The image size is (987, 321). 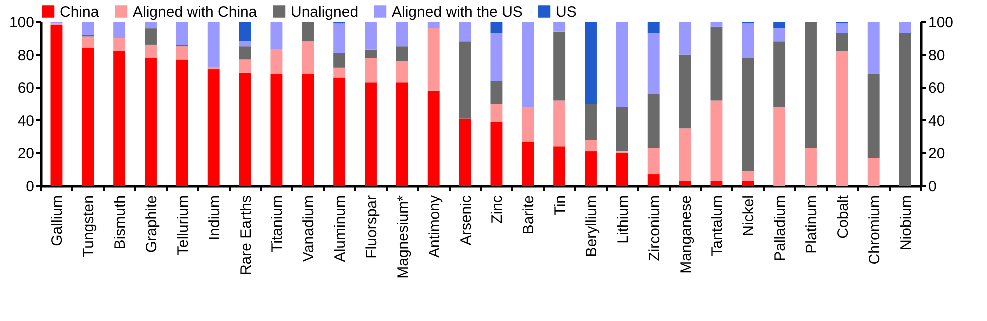 What do you see at coordinates (592, 227) in the screenshot?
I see `x-tick-label: Beryllium` at bounding box center [592, 227].